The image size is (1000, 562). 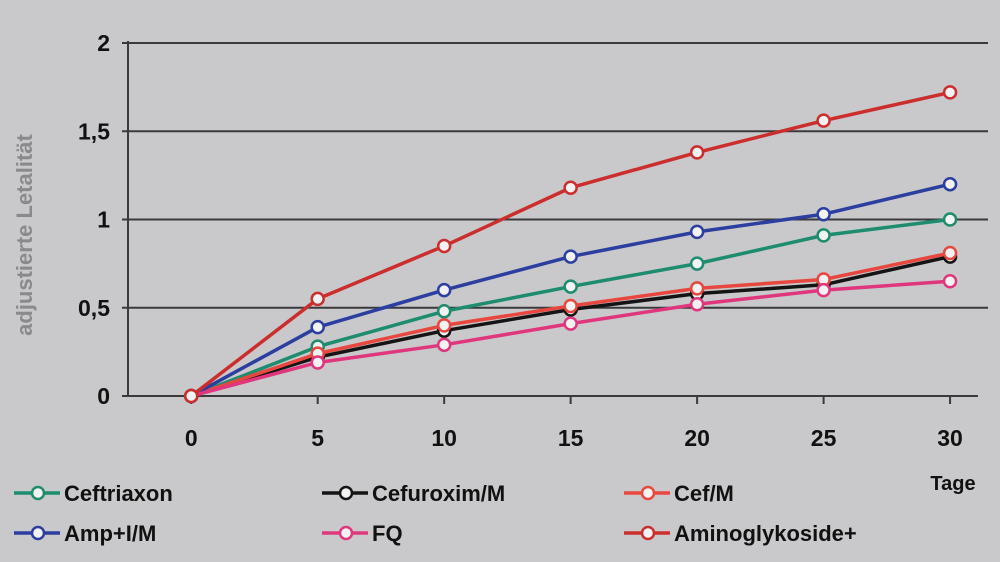 I want to click on x-axis-unit-label: Tage, so click(x=952, y=484).